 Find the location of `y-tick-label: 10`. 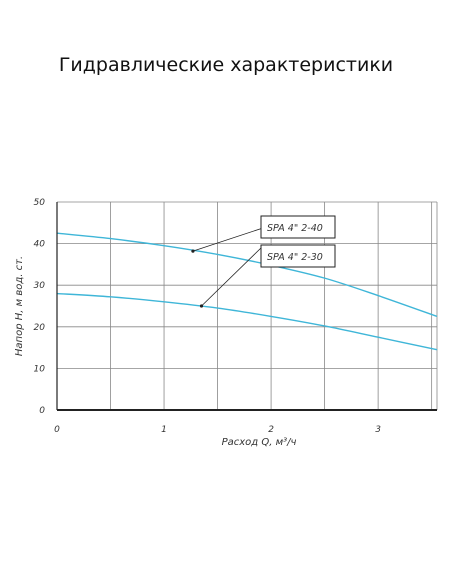

y-tick-label: 10 is located at coordinates (40, 369).